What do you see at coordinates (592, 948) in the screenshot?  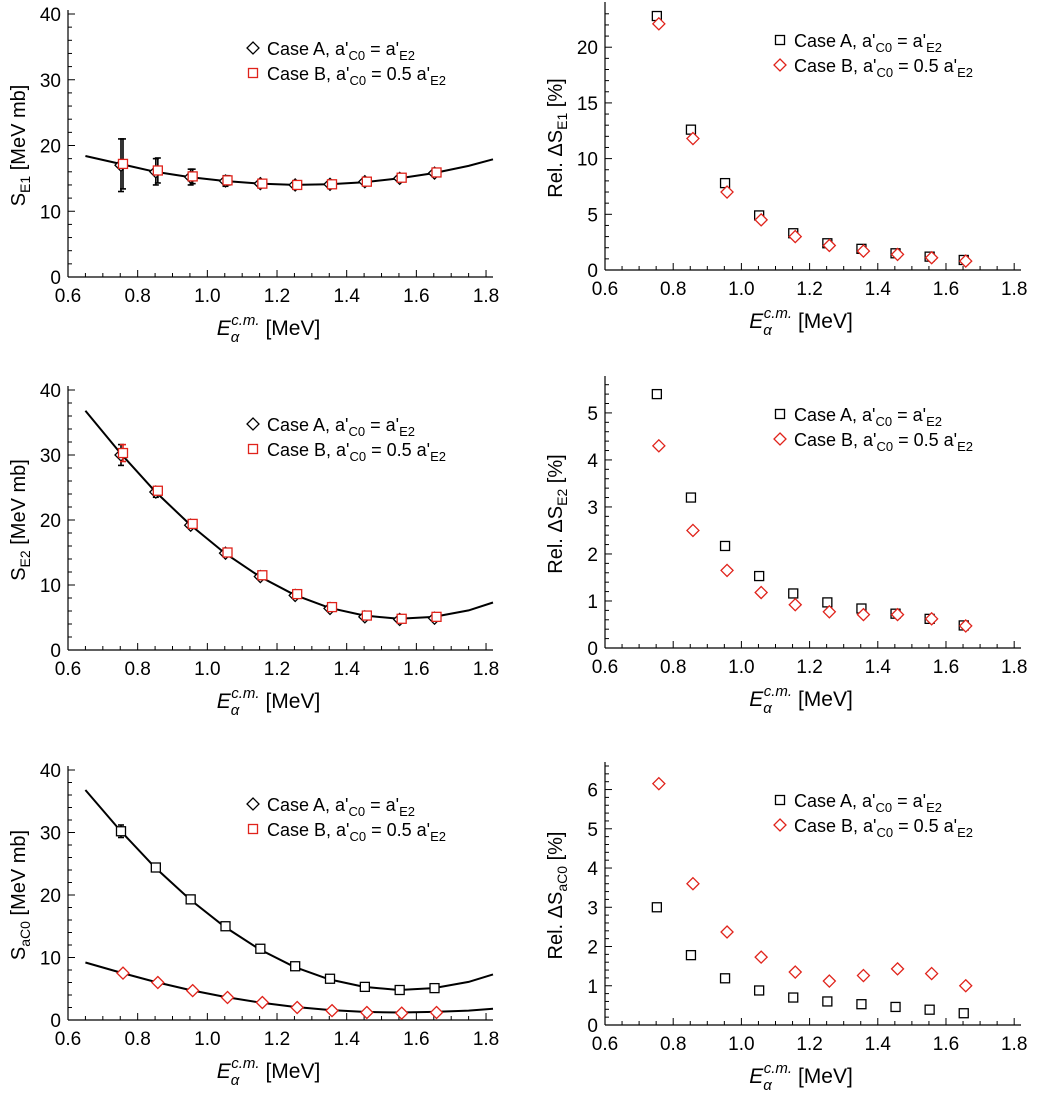 I see `y-tick-label: 2` at bounding box center [592, 948].